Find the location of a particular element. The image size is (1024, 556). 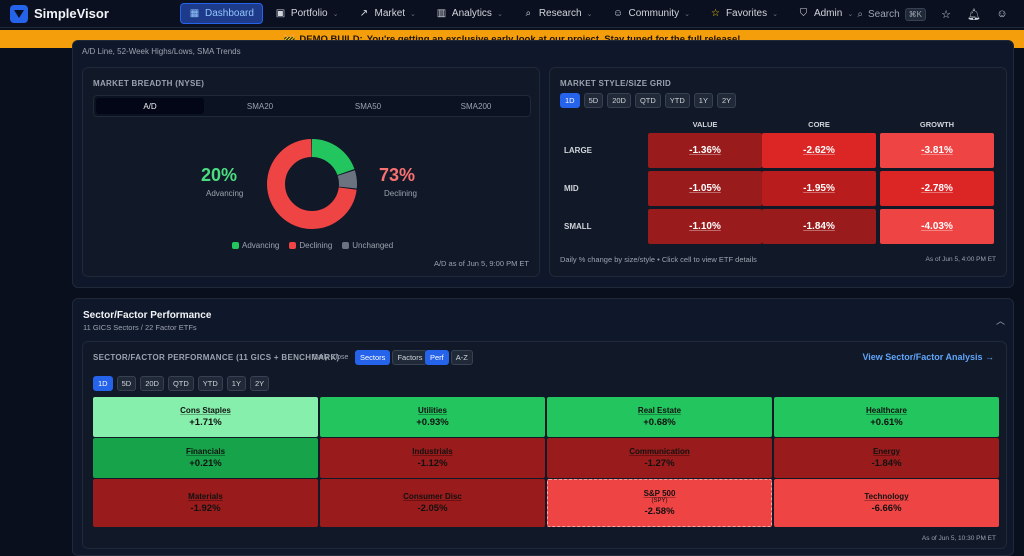

sector-tile: Energy -1.84% is located at coordinates (886, 458).